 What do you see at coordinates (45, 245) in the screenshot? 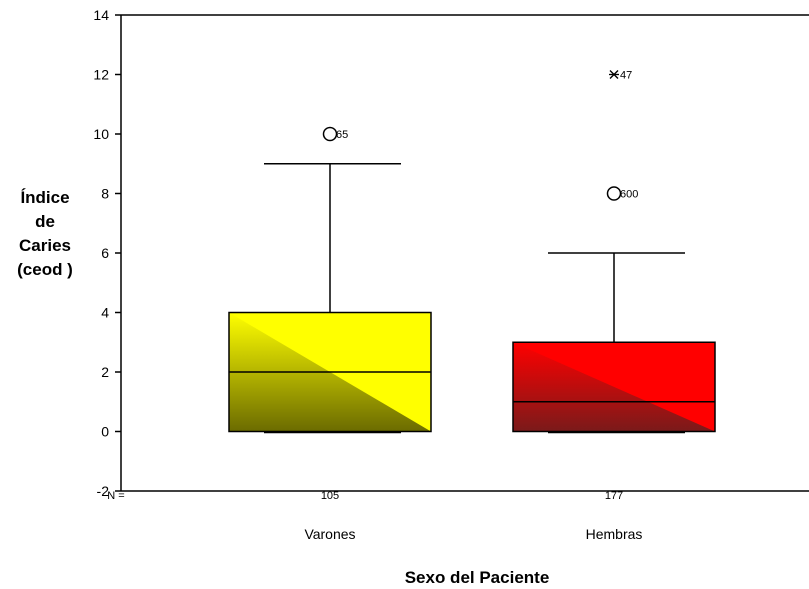
I see `y-axis-title-line: Caries` at bounding box center [45, 245].